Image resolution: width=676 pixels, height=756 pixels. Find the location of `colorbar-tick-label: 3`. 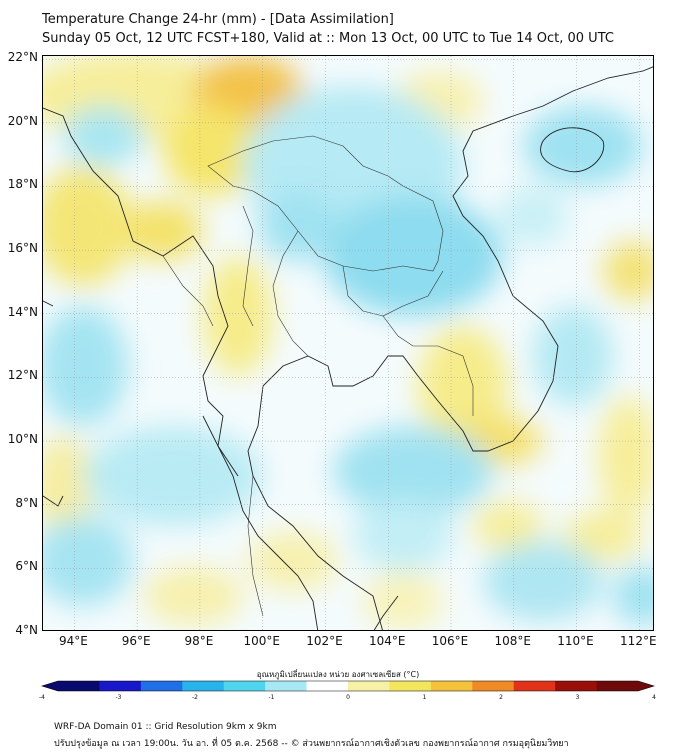

colorbar-tick-label: 3 is located at coordinates (577, 697).